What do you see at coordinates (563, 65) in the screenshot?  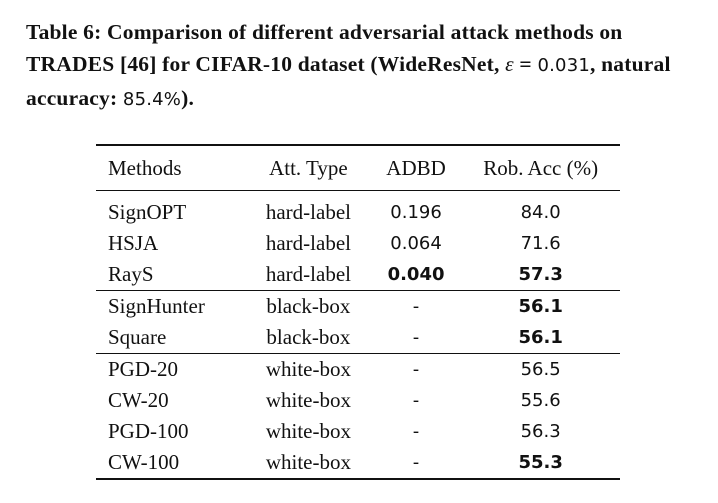 I see `epsilon-value: 0.031` at bounding box center [563, 65].